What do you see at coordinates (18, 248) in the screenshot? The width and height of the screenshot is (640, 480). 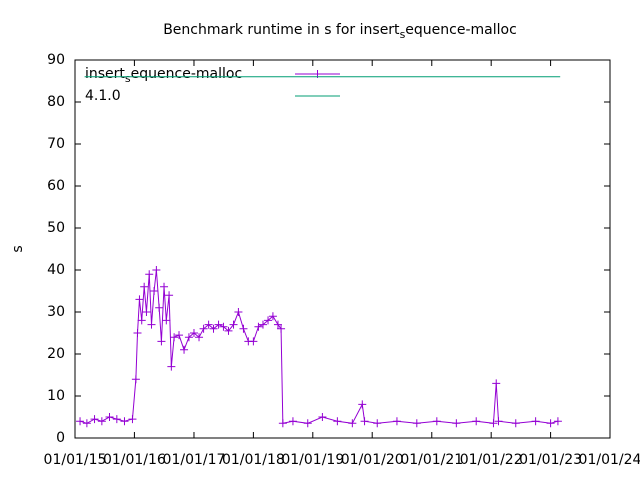 I see `y-axis-label: s` at bounding box center [18, 248].